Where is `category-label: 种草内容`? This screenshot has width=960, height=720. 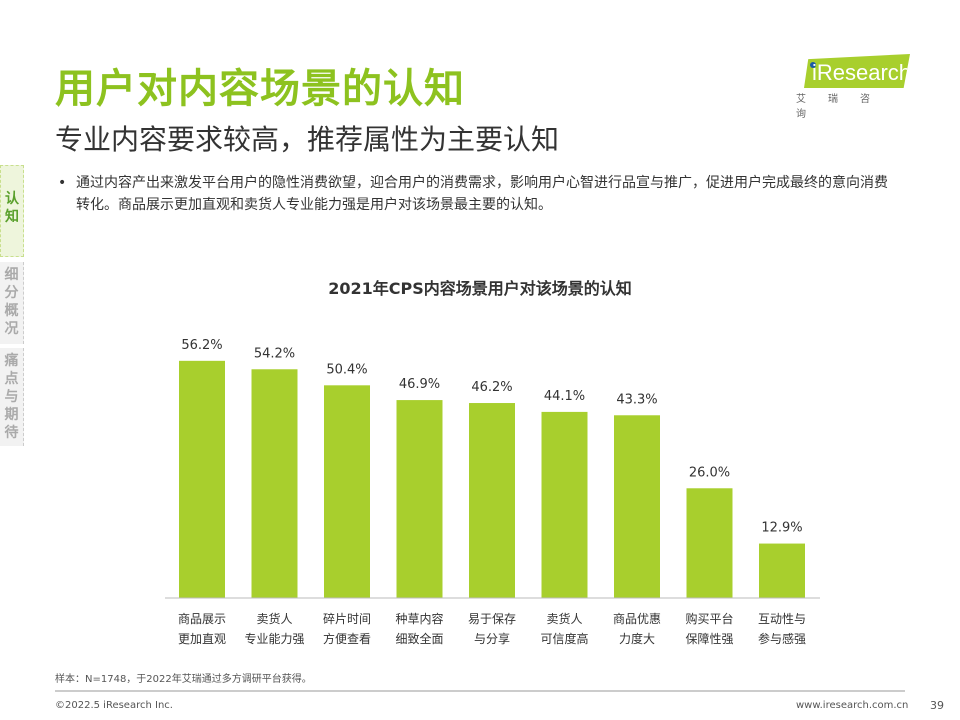 category-label: 种草内容 is located at coordinates (419, 618).